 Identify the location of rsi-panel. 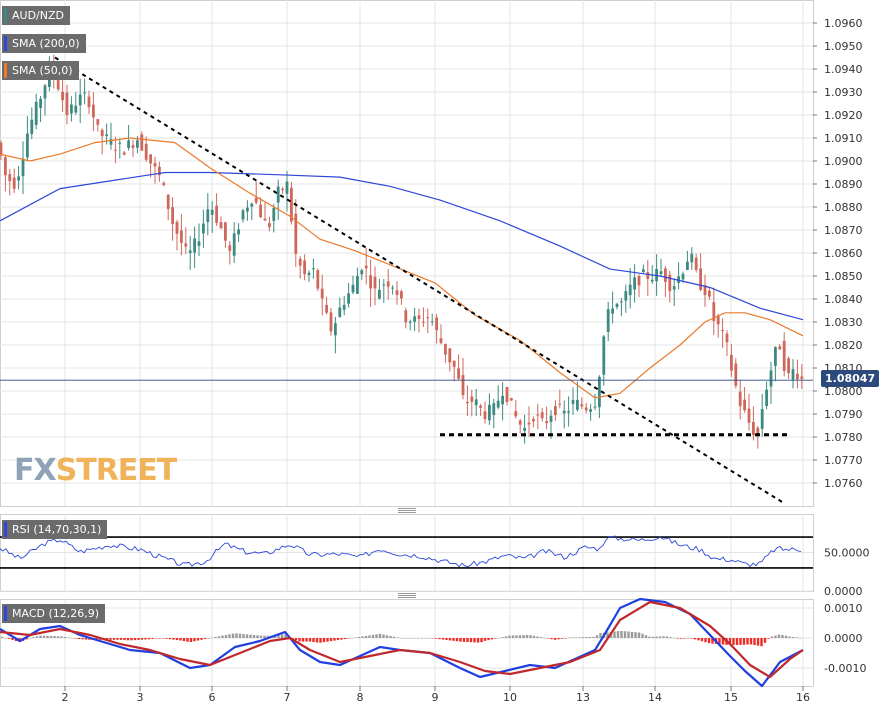
(406, 552).